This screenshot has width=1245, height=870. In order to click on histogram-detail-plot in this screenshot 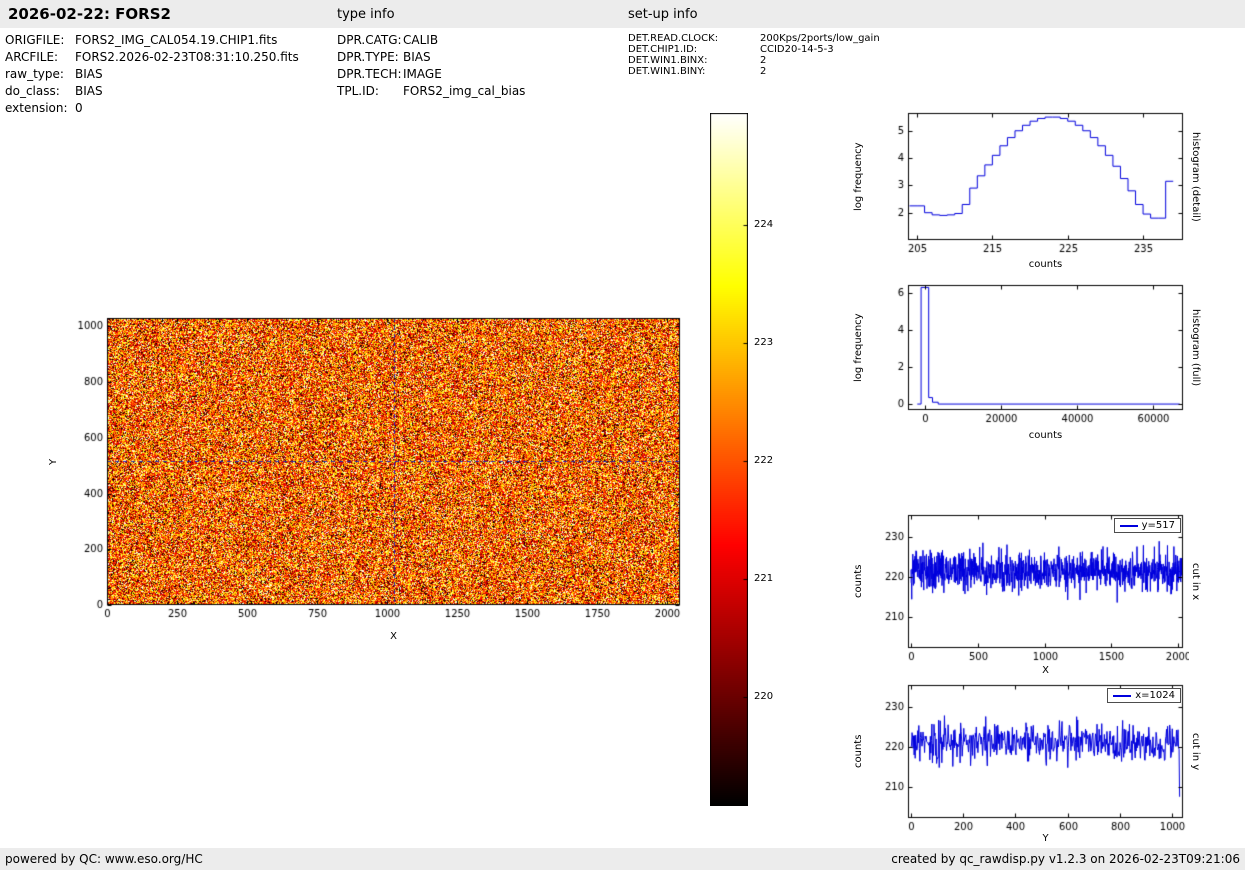, I will do `click(1033, 183)`.